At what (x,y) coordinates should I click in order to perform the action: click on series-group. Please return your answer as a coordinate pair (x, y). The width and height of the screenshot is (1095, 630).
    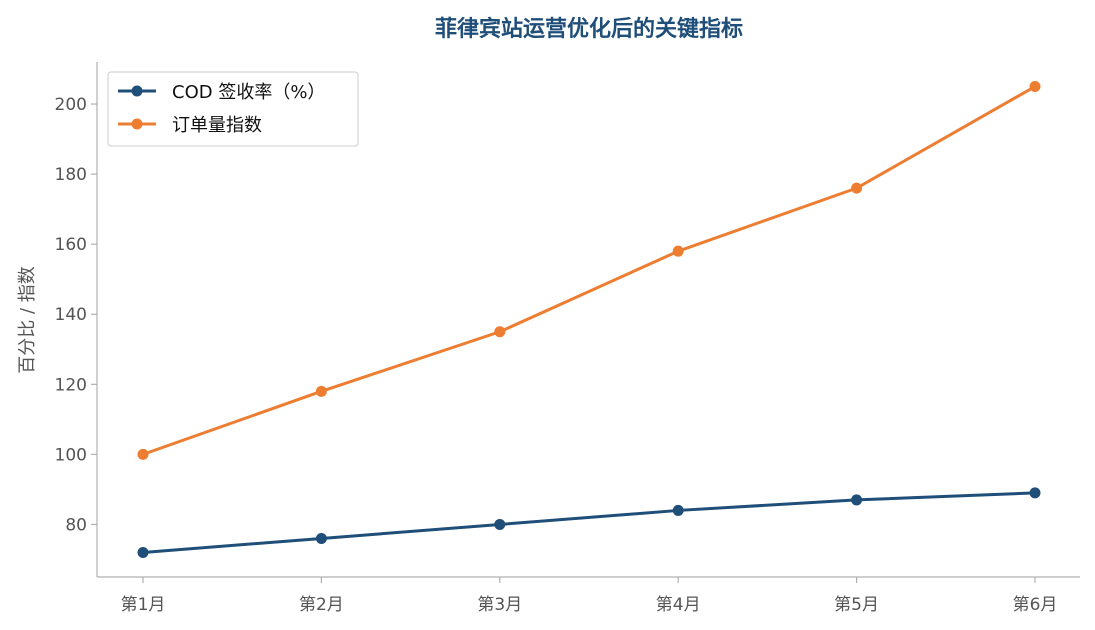
    Looking at the image, I should click on (589, 522).